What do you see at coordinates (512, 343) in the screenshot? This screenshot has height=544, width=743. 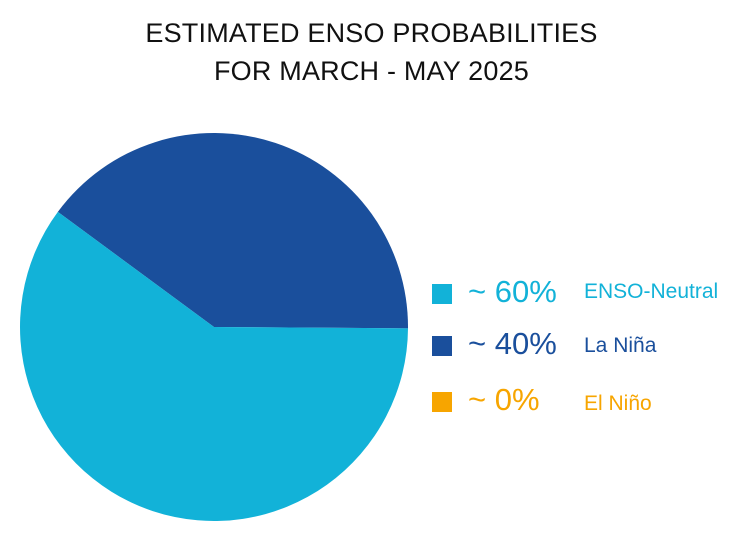 I see `legend-pct-la-nina: ~ 40%` at bounding box center [512, 343].